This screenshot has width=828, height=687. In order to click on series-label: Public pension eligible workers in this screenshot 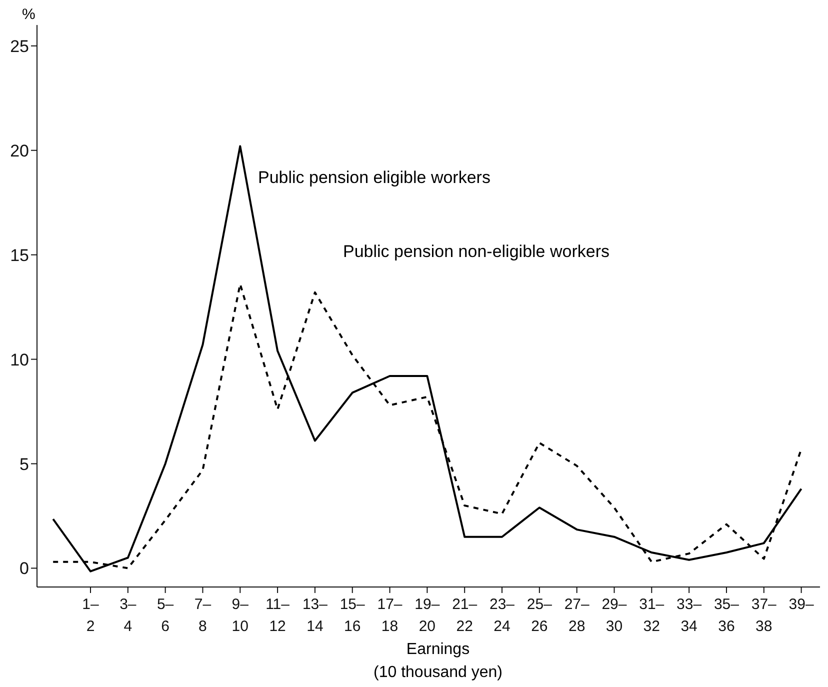, I will do `click(374, 178)`.